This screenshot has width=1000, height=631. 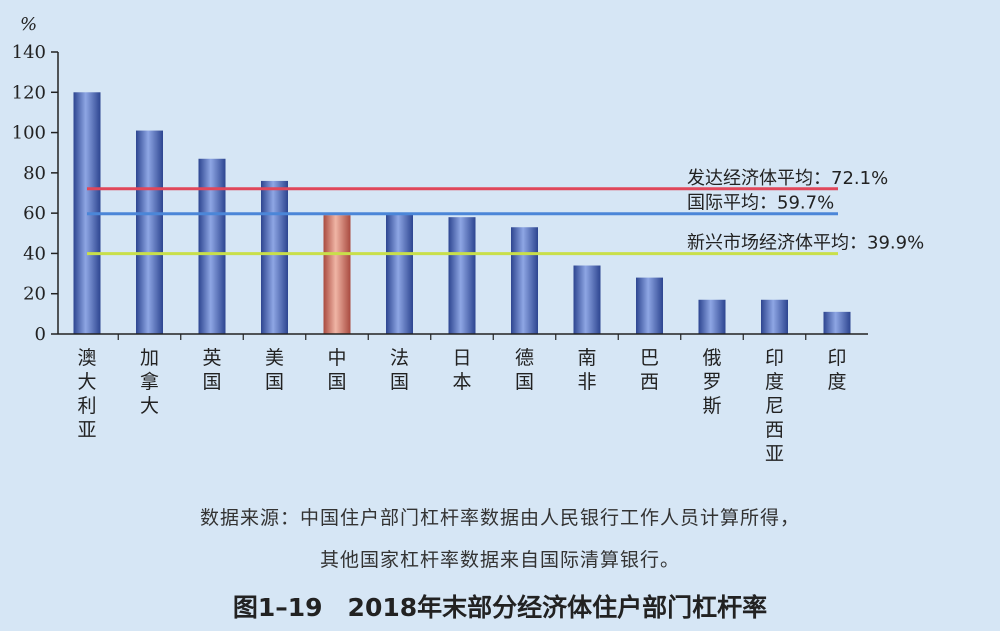 I want to click on y-tick-label: 20, so click(x=34, y=294).